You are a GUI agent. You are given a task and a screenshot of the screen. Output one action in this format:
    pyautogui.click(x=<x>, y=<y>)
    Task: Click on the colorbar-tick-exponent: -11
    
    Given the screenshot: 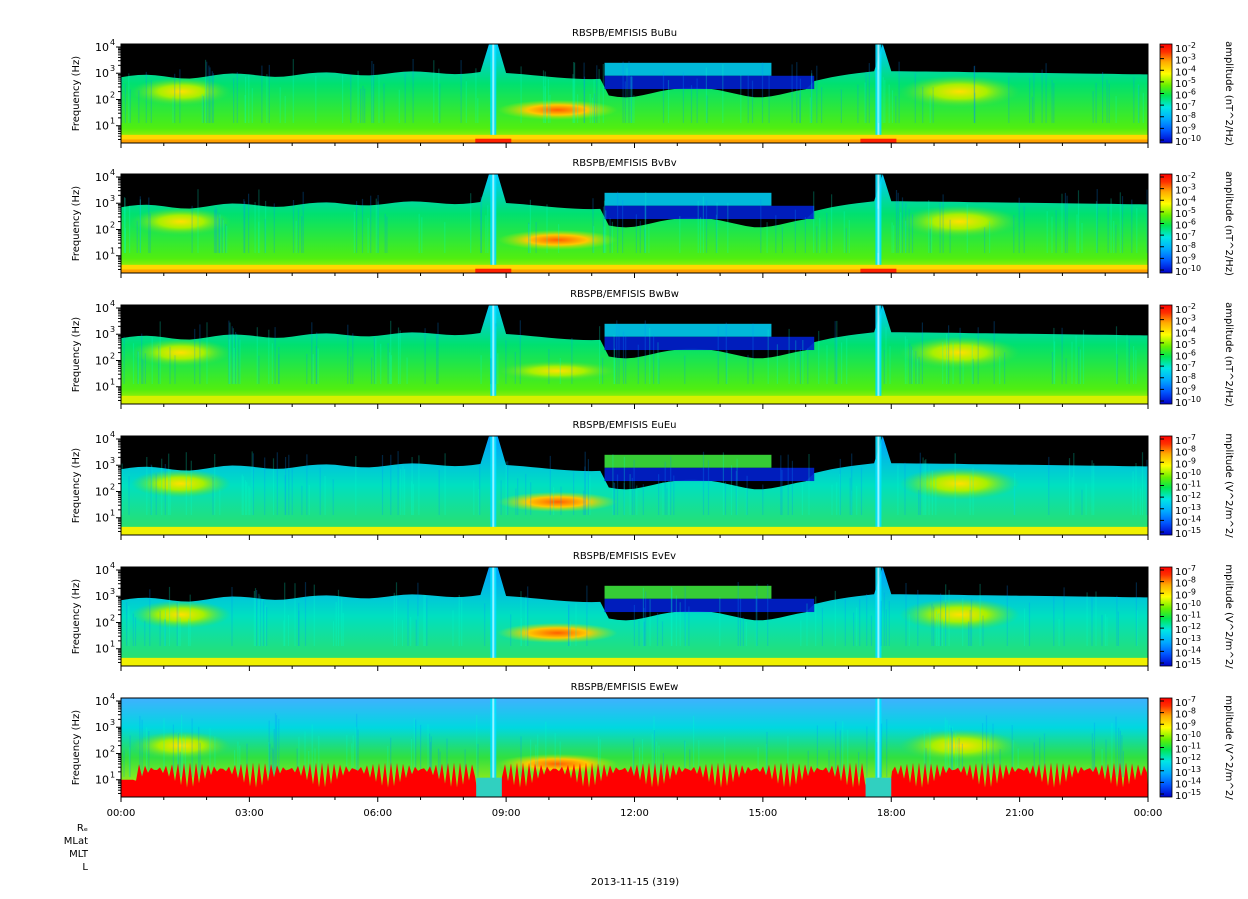 What is the action you would take?
    pyautogui.click(x=1194, y=615)
    